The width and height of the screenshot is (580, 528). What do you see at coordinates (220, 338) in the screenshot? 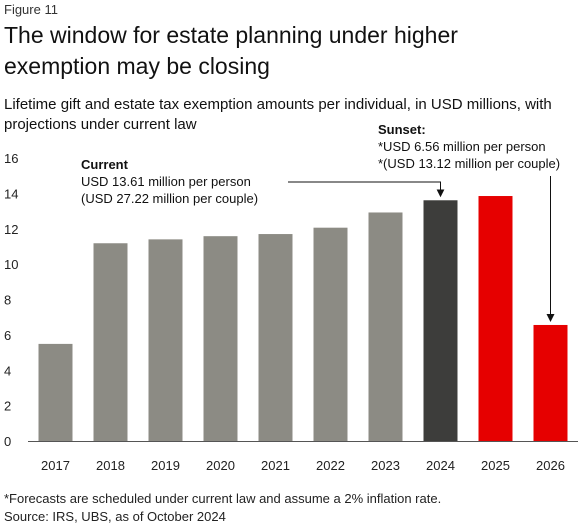
I see `bar-2020` at bounding box center [220, 338].